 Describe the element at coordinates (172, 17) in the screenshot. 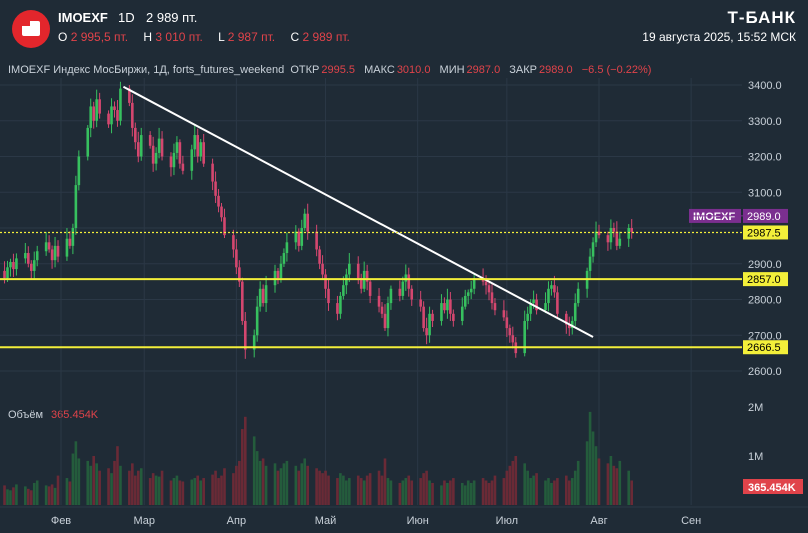

I see `last-price-text: 2 989 пт.` at that location.